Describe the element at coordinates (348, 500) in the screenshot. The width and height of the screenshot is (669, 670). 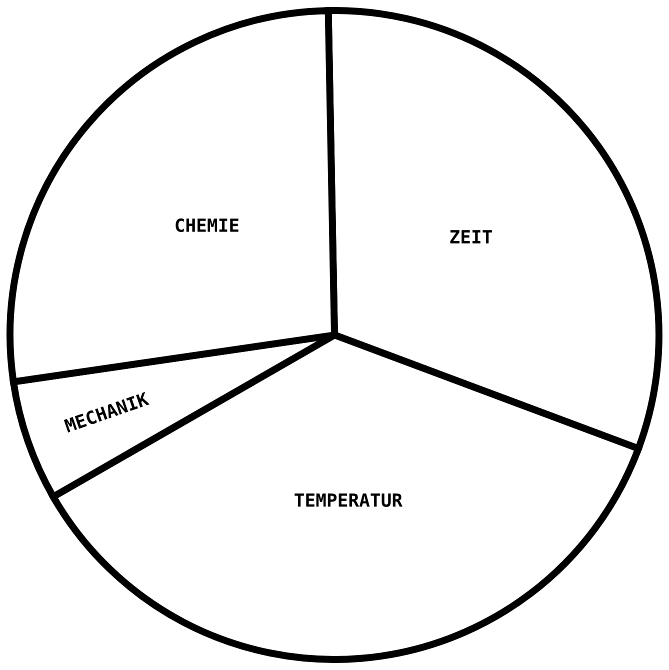
I see `slice-label: TEMPERATUR` at that location.